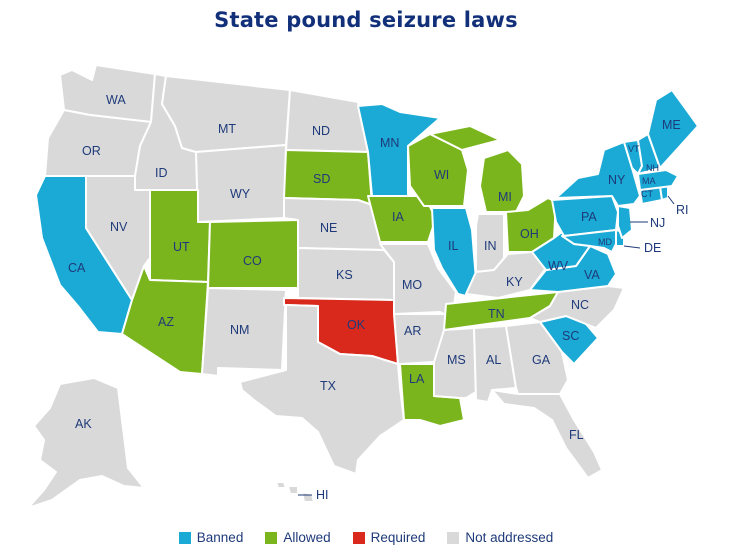  Describe the element at coordinates (490, 246) in the screenshot. I see `label-in: IN` at that location.